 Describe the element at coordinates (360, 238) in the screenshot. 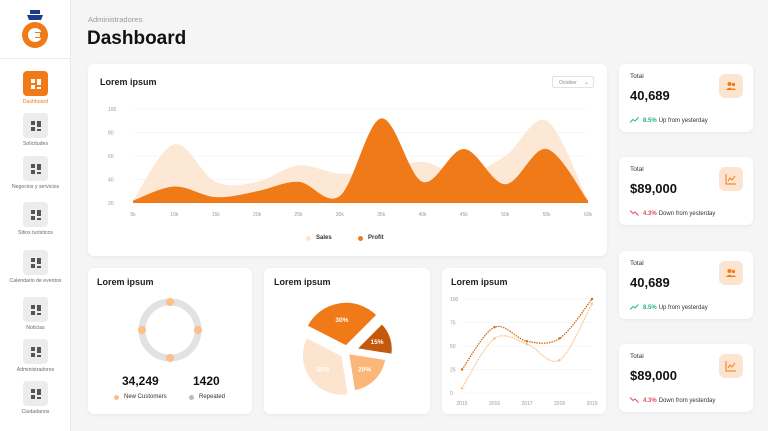

I see `legend-profit-dot` at that location.